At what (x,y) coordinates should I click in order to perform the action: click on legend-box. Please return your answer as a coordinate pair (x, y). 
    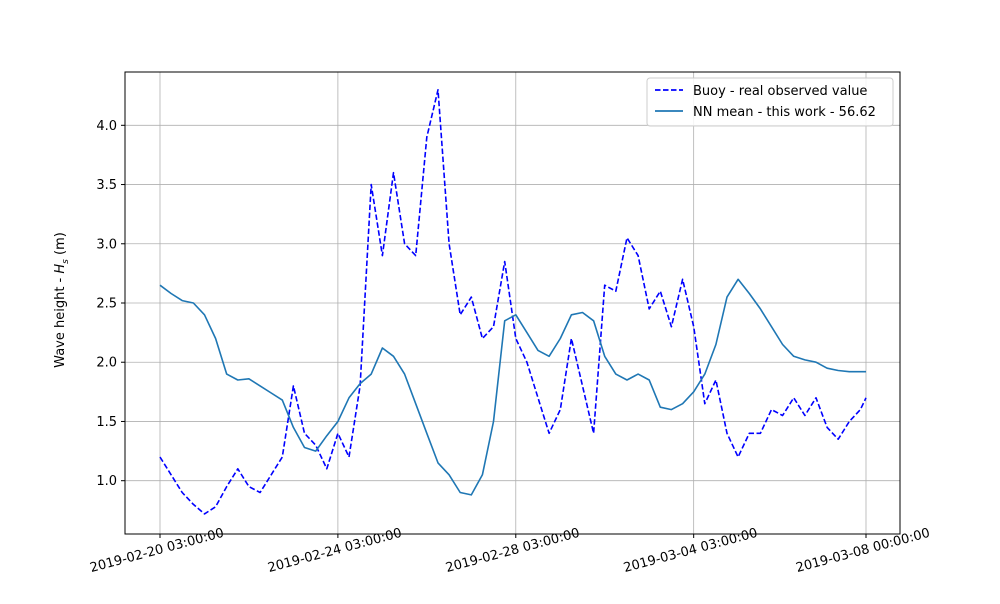
    Looking at the image, I should click on (770, 102).